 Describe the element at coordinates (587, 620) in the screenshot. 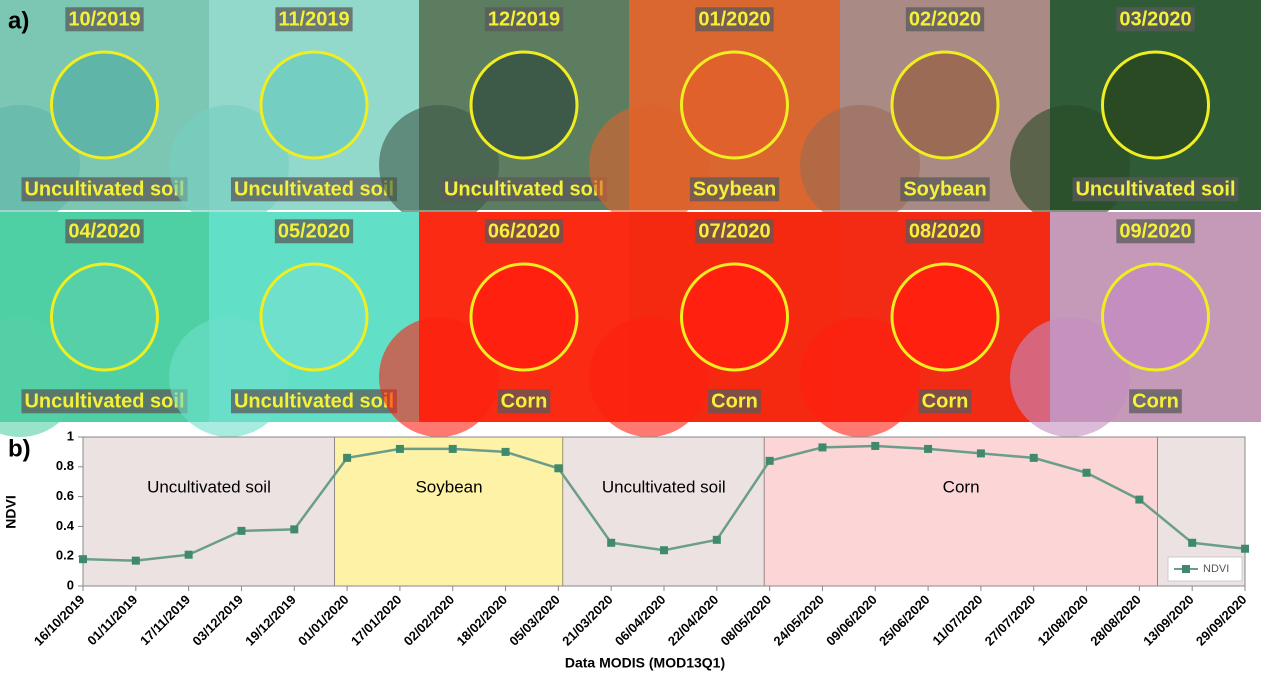

I see `x-tick-label: 21/03/2020` at that location.